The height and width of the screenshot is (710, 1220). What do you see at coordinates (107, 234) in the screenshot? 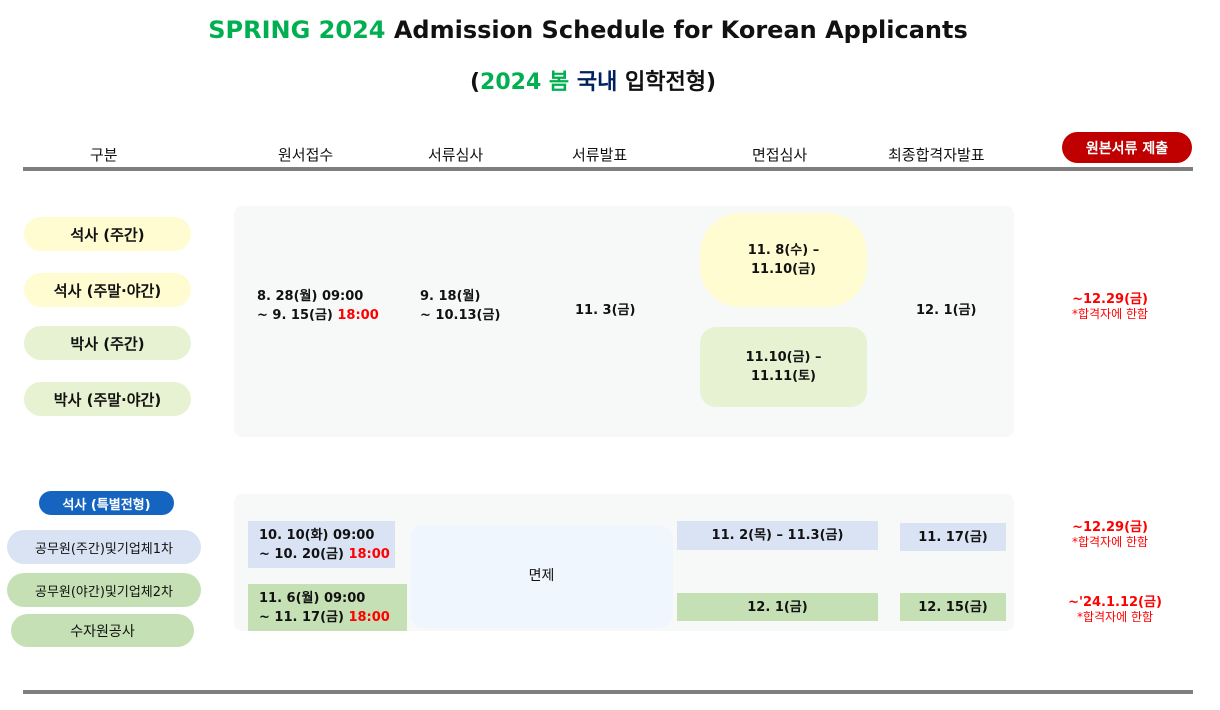
I see `category-masters-day: 석사 (주간)` at bounding box center [107, 234].